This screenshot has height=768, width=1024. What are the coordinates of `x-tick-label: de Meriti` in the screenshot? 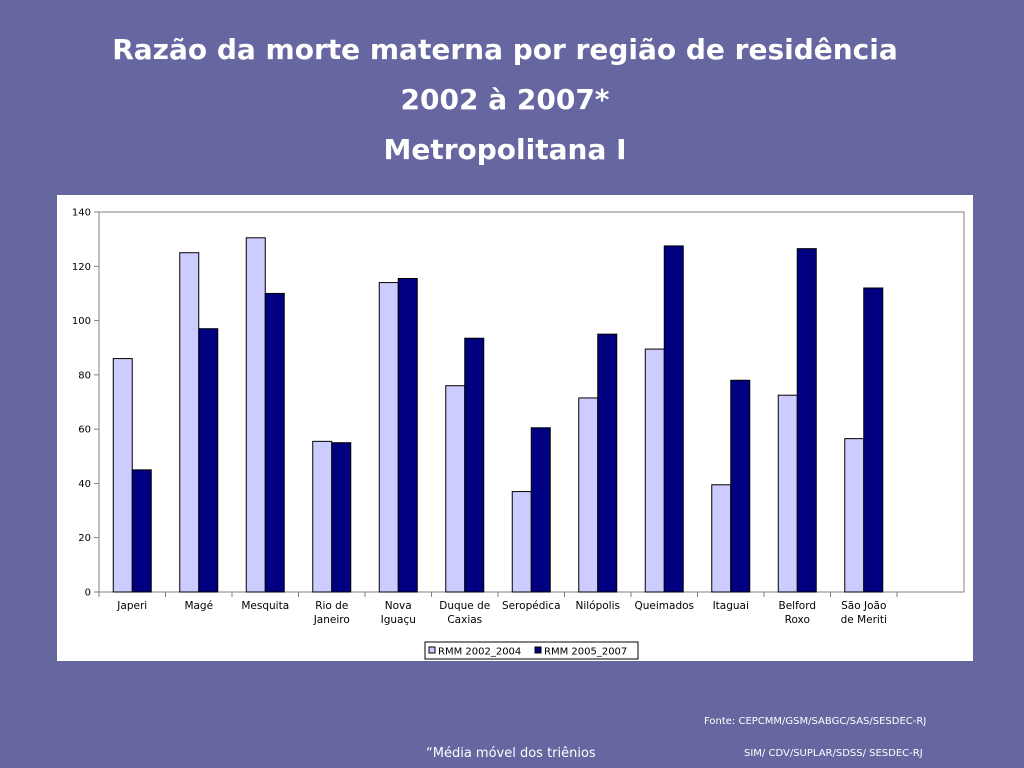 It's located at (864, 620).